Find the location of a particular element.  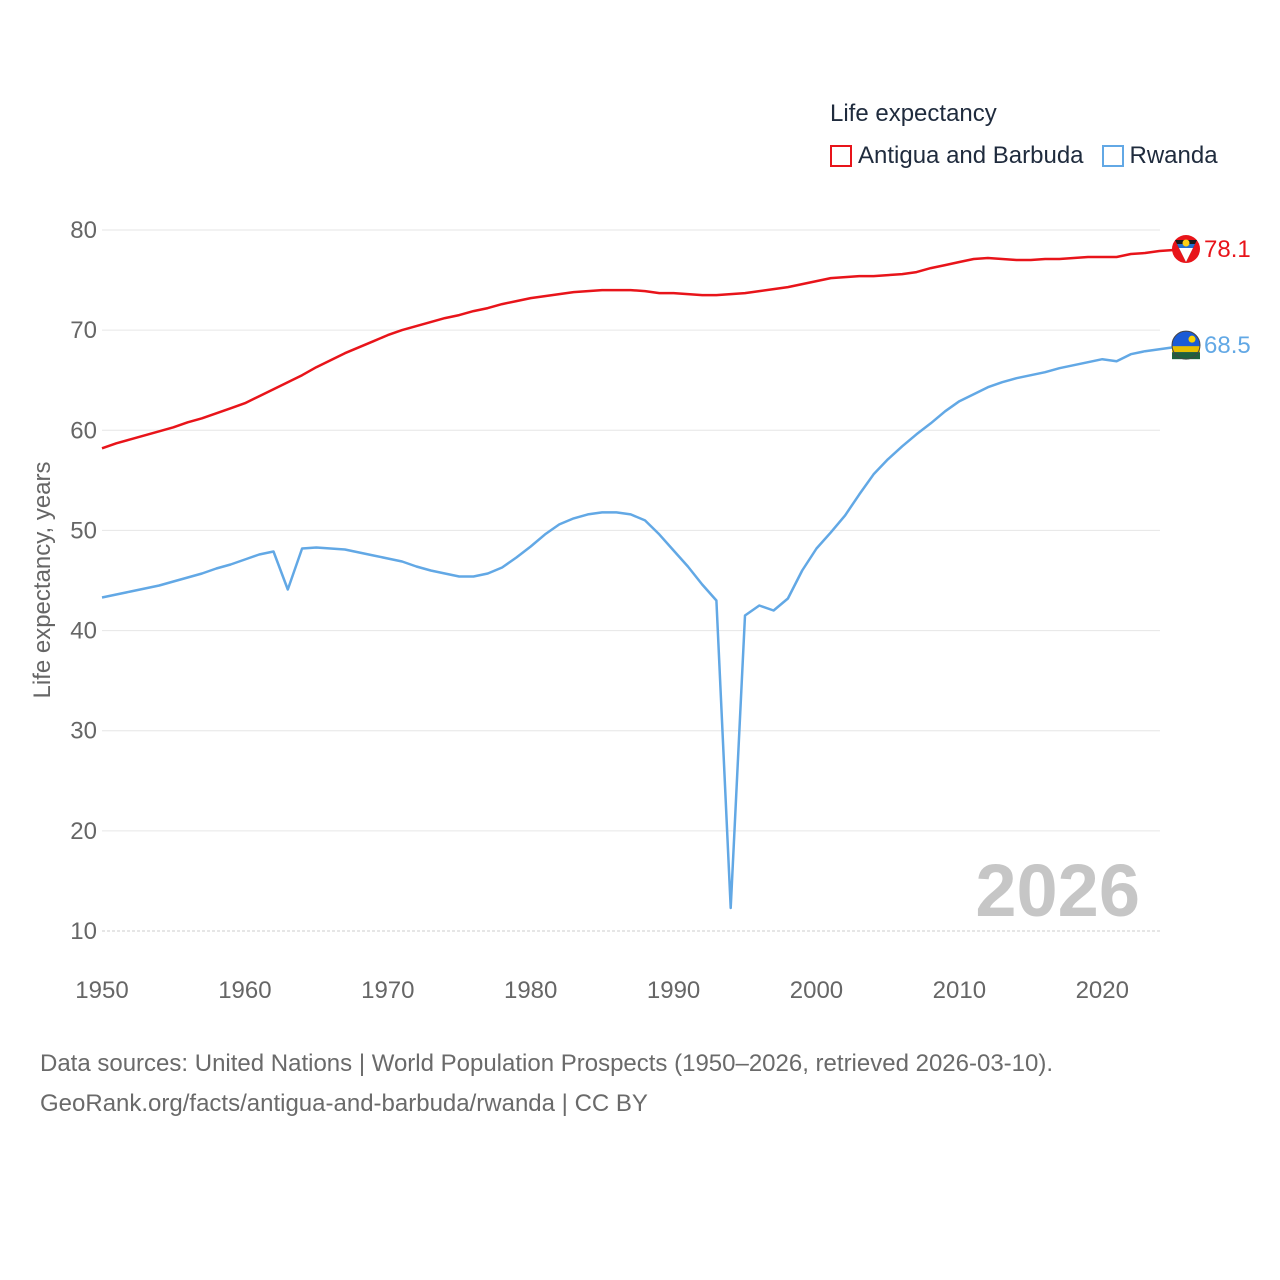

antigua-flag-icon is located at coordinates (1186, 249).